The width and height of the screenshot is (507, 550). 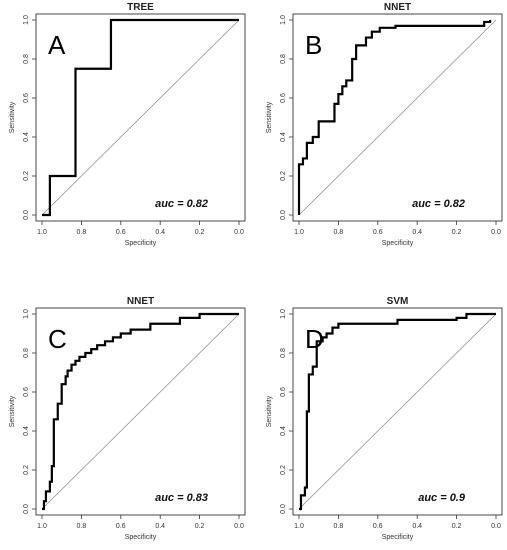 I want to click on panel-letter: C, so click(x=57, y=339).